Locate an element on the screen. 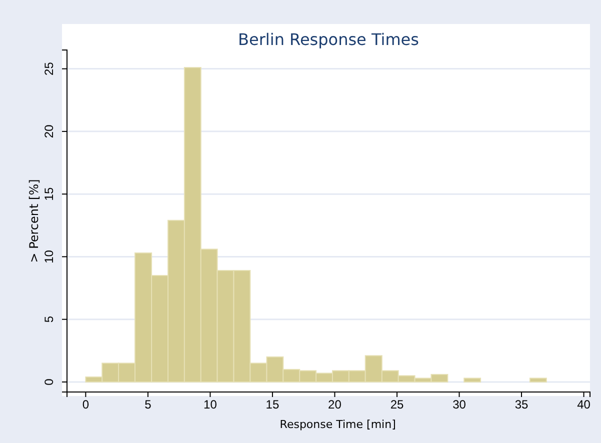 The height and width of the screenshot is (443, 601). x-tick-label: 30 is located at coordinates (459, 405).